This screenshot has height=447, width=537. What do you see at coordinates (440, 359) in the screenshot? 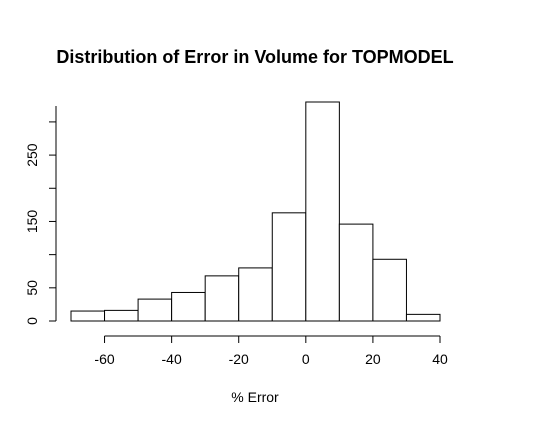
I see `x-tick-label: 40` at bounding box center [440, 359].